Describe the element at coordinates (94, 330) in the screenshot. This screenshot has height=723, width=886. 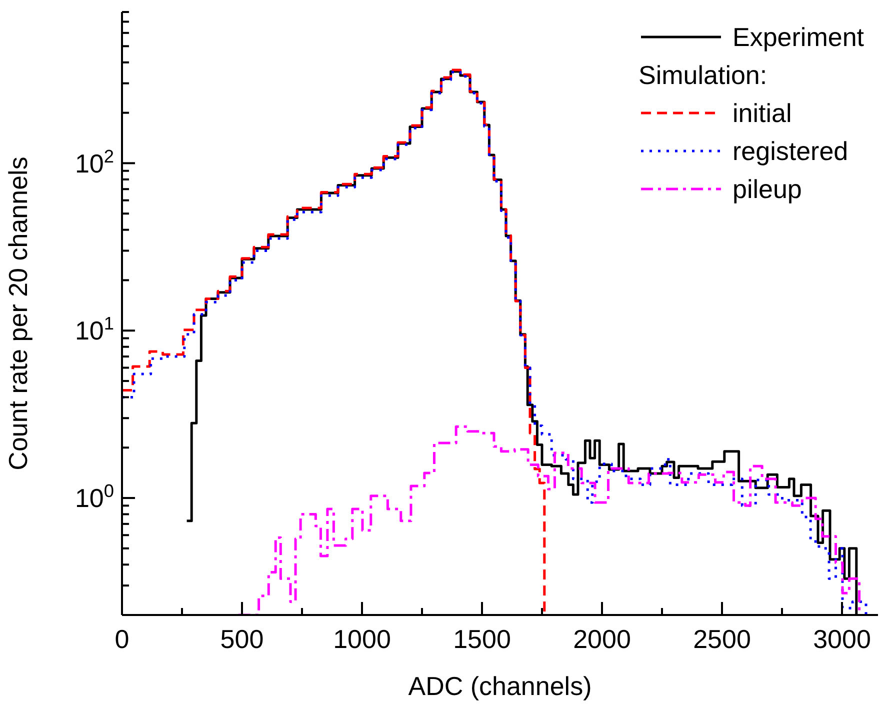
I see `y-tick-label: 10$^{1}$` at that location.